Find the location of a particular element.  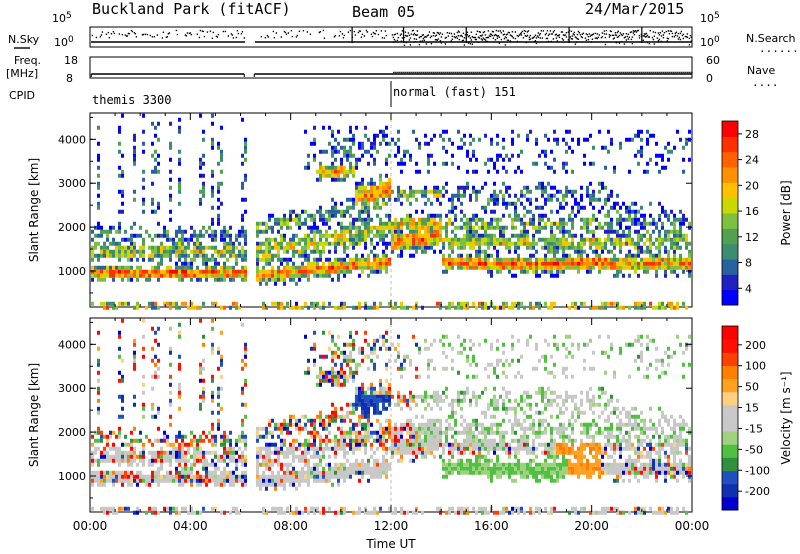

velocity-ylabel: Slant Range [km] is located at coordinates (34, 415).